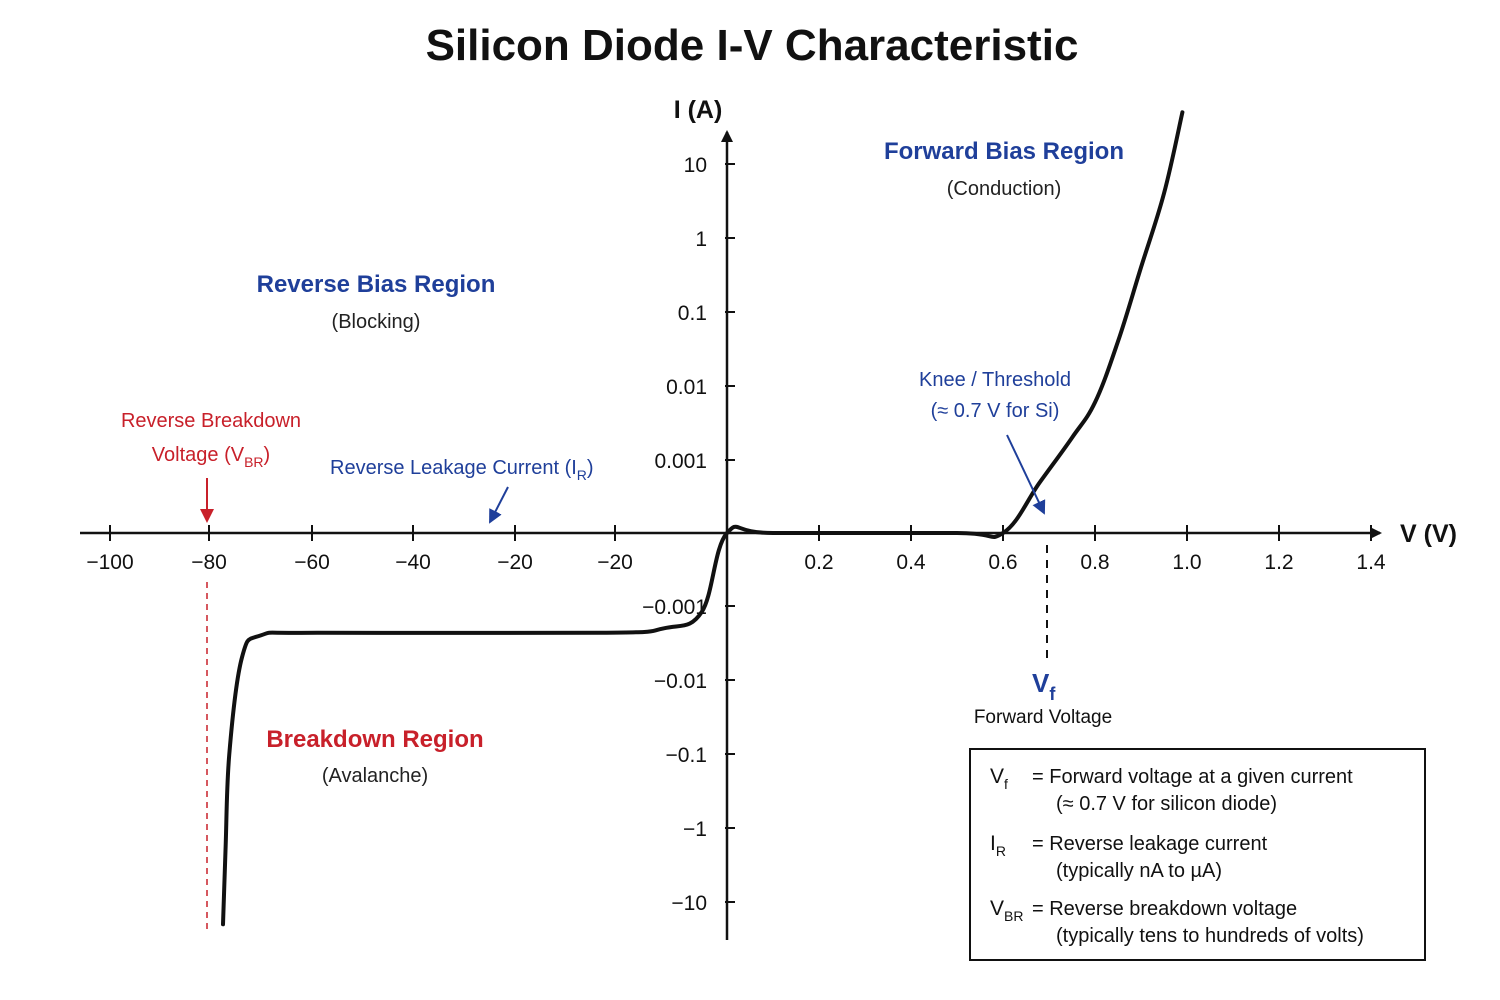  What do you see at coordinates (582, 475) in the screenshot?
I see `leakage-label-sub: R` at bounding box center [582, 475].